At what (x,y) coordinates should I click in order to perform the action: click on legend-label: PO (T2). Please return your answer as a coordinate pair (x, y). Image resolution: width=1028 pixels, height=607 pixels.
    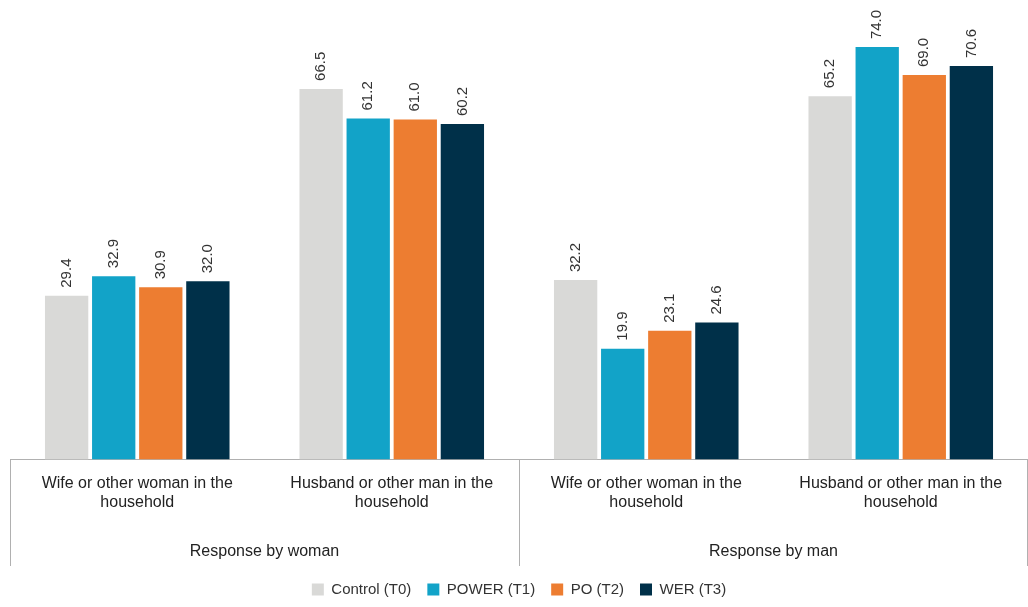
    Looking at the image, I should click on (597, 588).